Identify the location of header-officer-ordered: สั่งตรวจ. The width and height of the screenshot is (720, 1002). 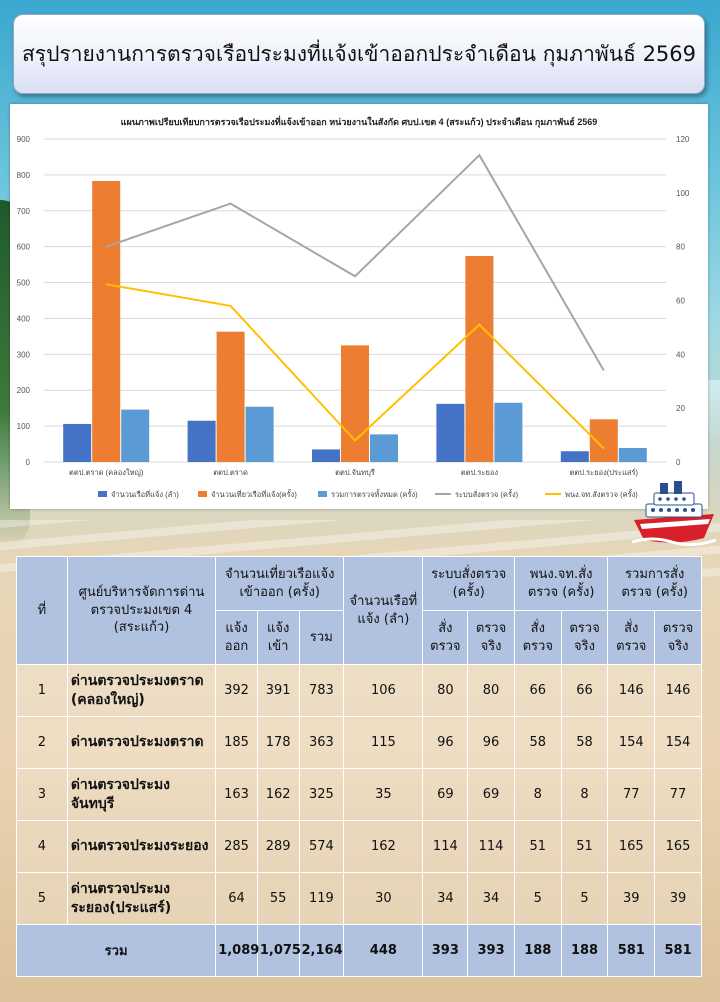
(537, 637).